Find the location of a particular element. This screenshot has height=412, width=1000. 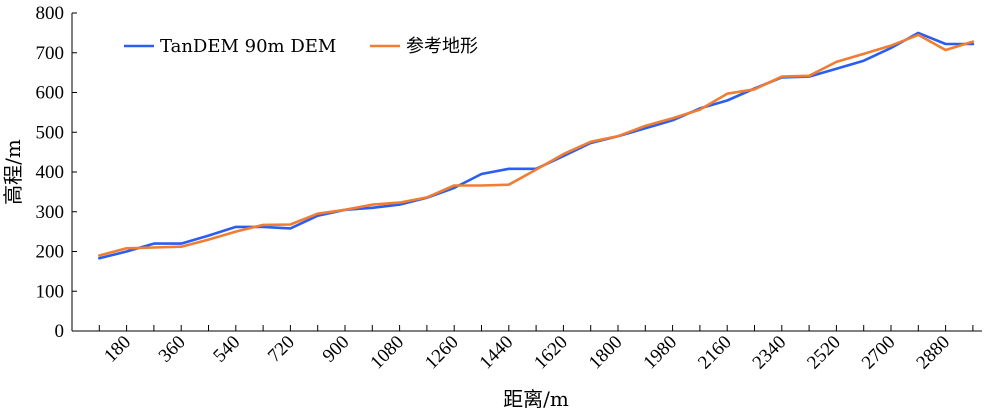

y-tick-label: 200 is located at coordinates (50, 252).